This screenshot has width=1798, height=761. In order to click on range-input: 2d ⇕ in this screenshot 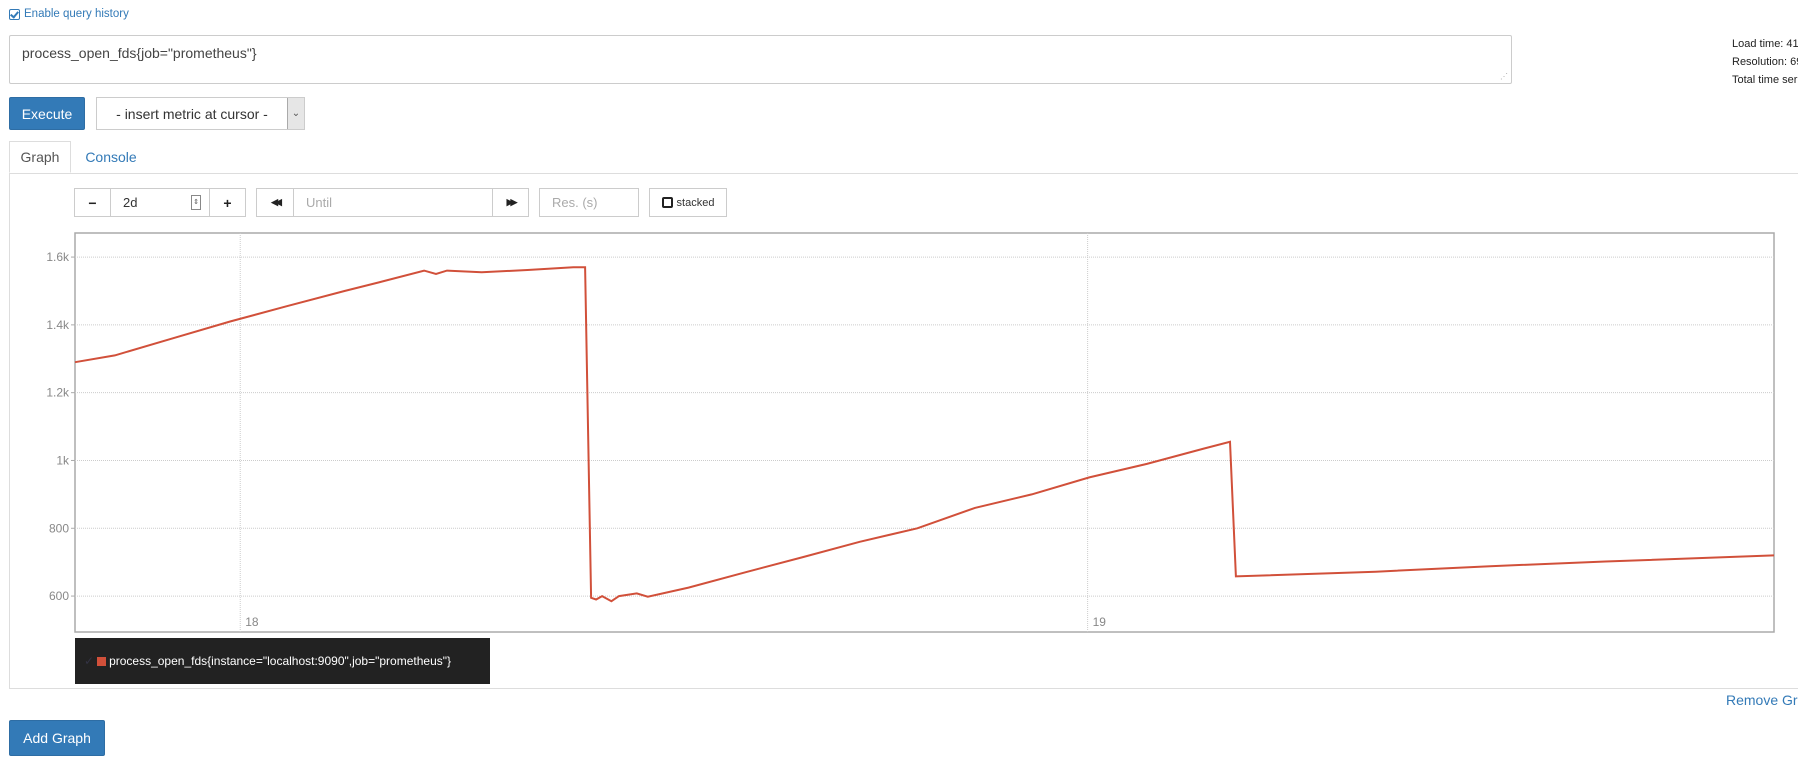, I will do `click(160, 202)`.